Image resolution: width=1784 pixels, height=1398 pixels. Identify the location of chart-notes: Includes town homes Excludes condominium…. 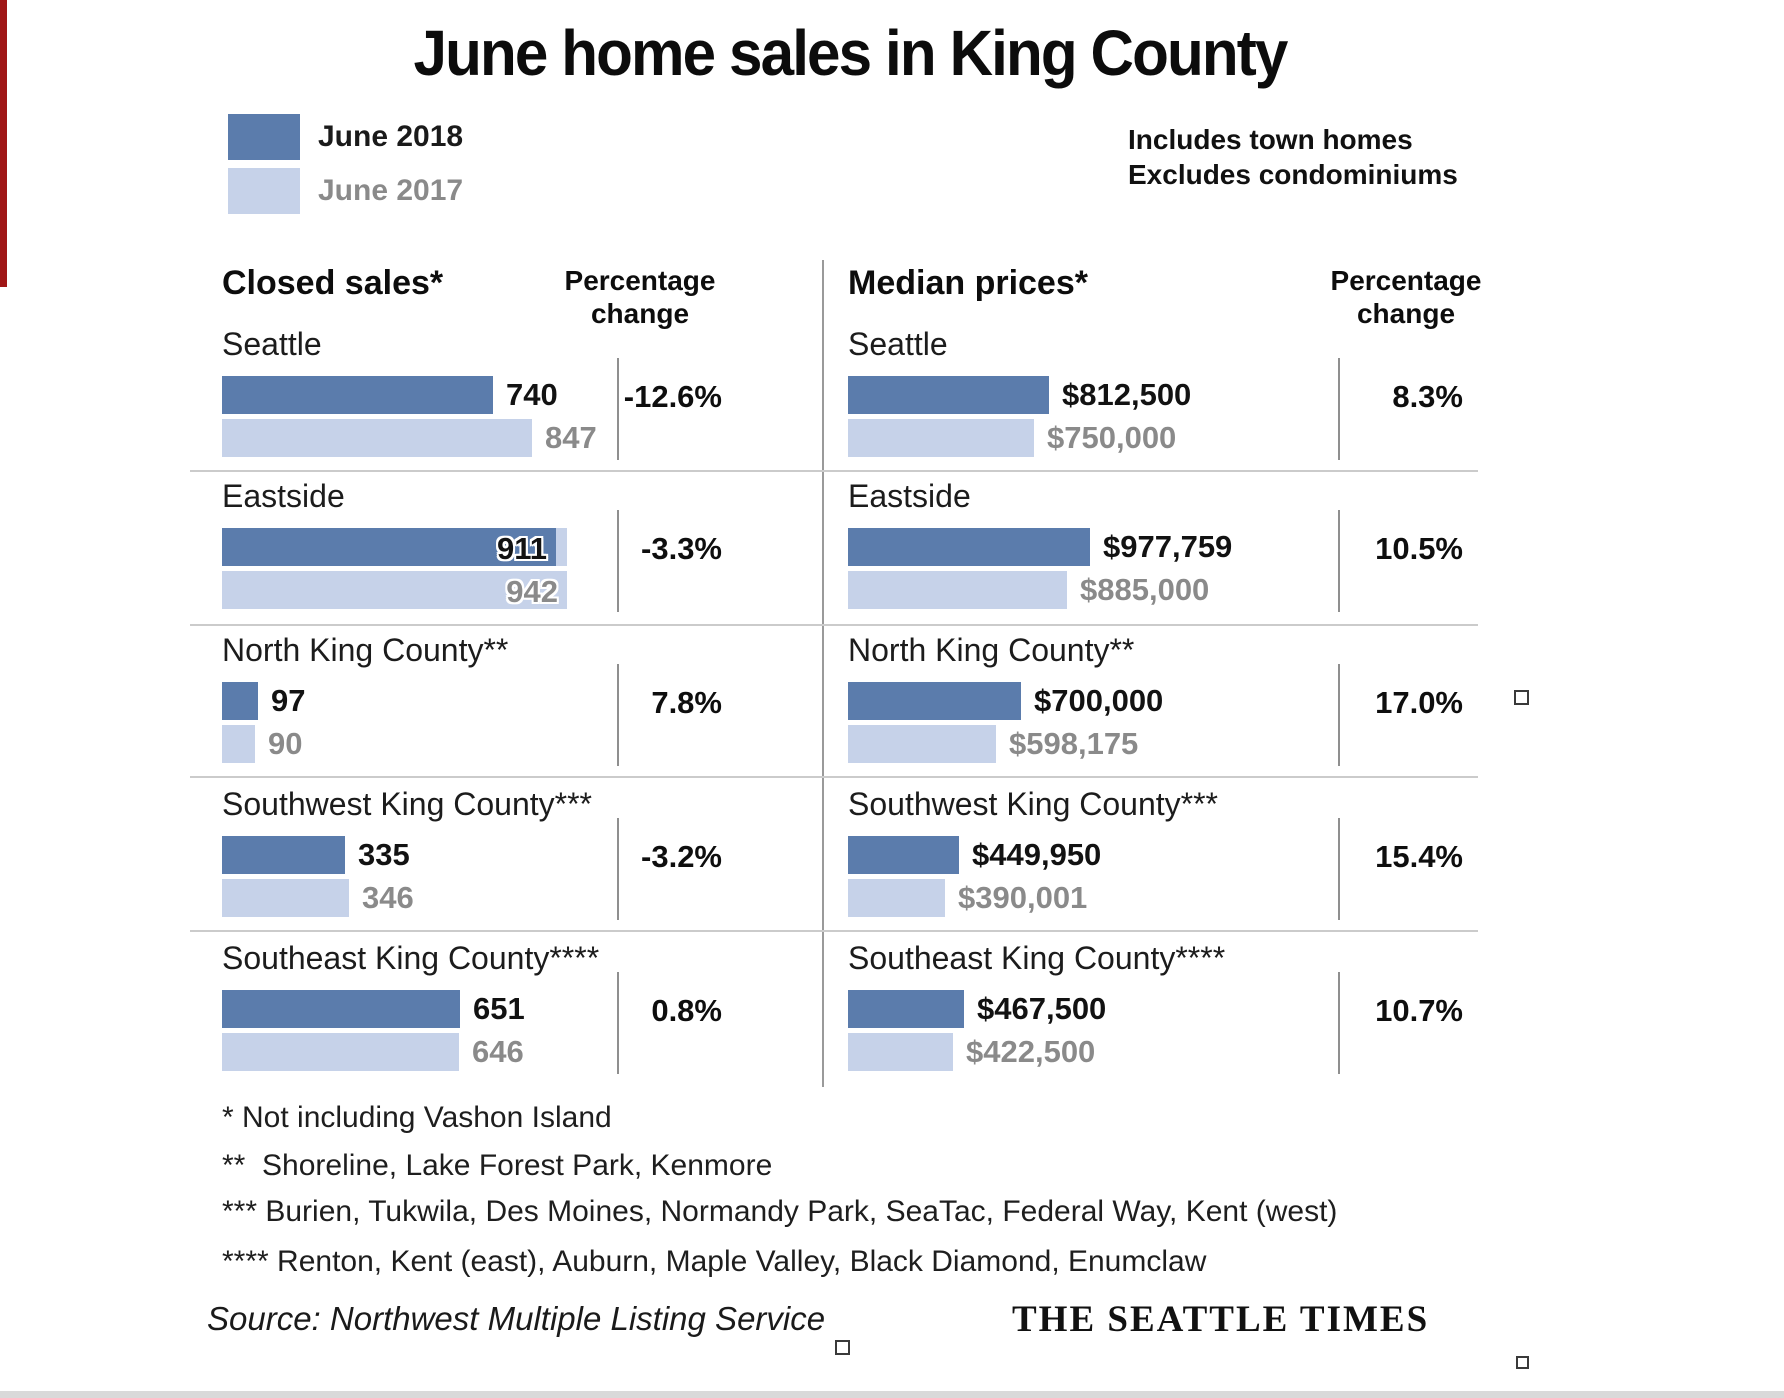
(1293, 157).